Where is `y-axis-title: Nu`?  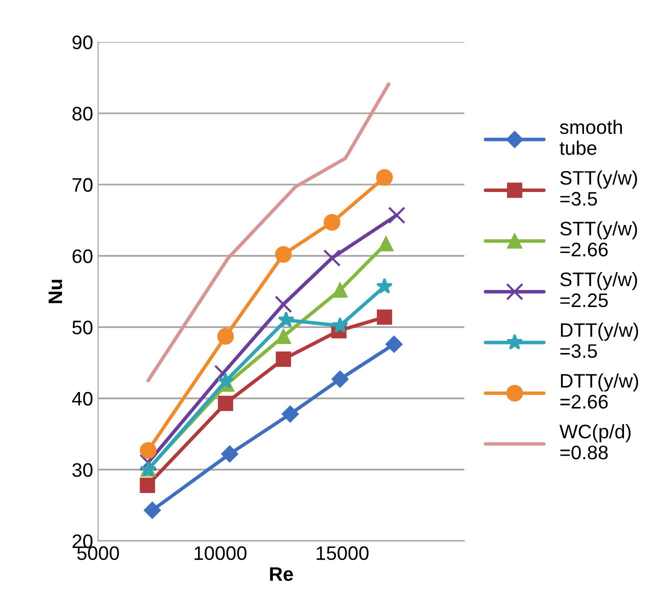 y-axis-title: Nu is located at coordinates (55, 292).